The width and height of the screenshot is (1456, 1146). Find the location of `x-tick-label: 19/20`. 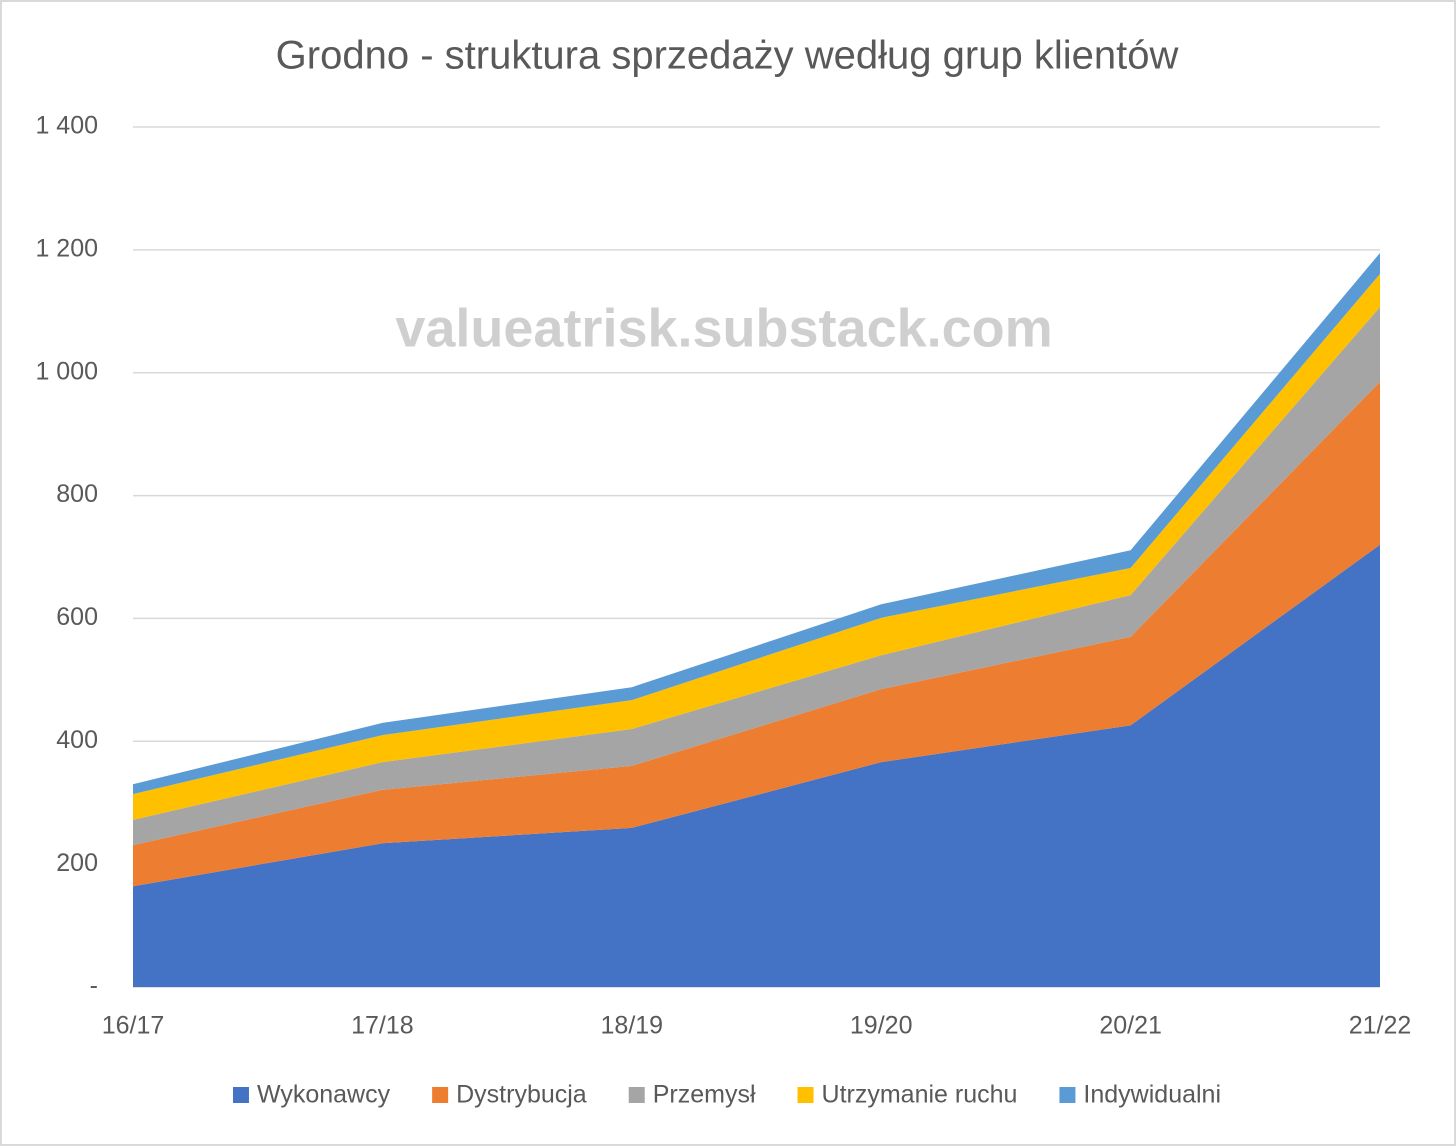

x-tick-label: 19/20 is located at coordinates (881, 1026).